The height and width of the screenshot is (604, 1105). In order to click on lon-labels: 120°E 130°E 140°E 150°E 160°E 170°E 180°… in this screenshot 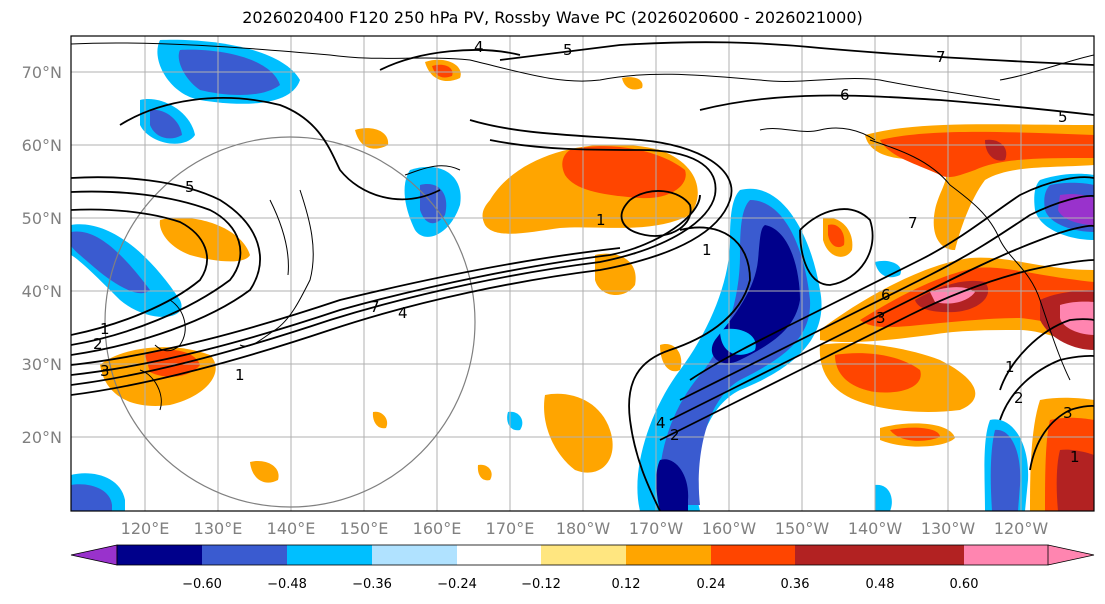, I will do `click(585, 528)`.